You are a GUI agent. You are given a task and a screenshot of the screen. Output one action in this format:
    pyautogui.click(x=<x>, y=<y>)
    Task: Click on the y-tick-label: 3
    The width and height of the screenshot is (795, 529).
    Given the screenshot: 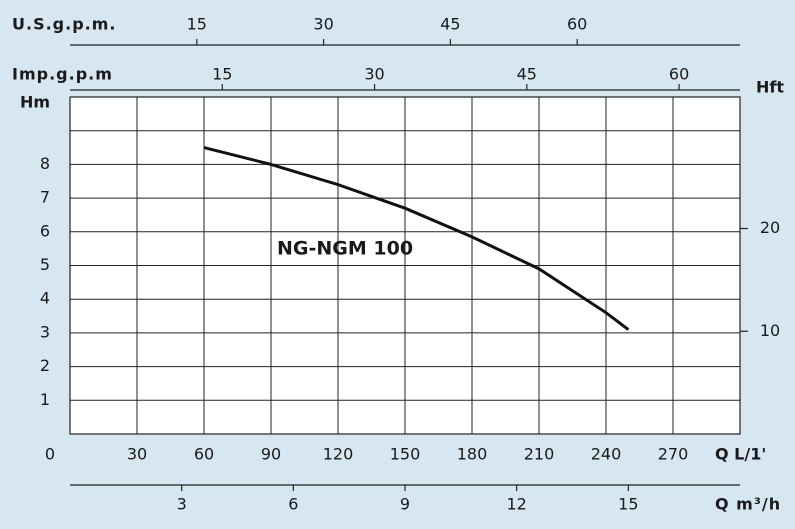 What is the action you would take?
    pyautogui.click(x=45, y=331)
    